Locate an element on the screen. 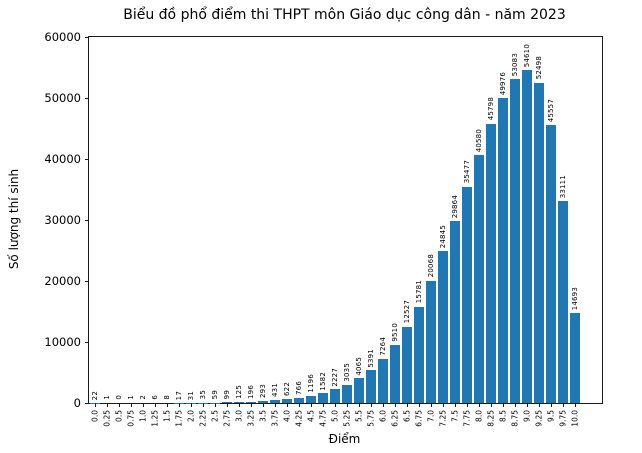  bar-slot: 5391 5.75 is located at coordinates (371, 232).